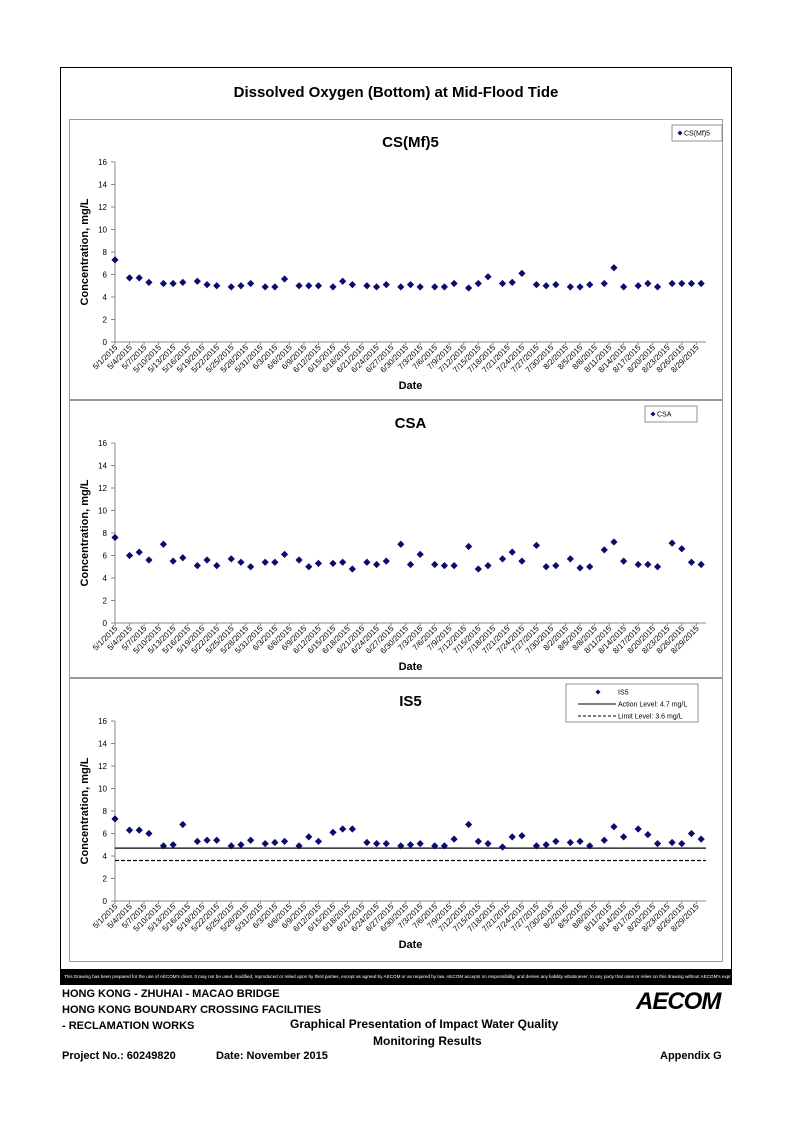  I want to click on aecom-logo: AECOM, so click(678, 1001).